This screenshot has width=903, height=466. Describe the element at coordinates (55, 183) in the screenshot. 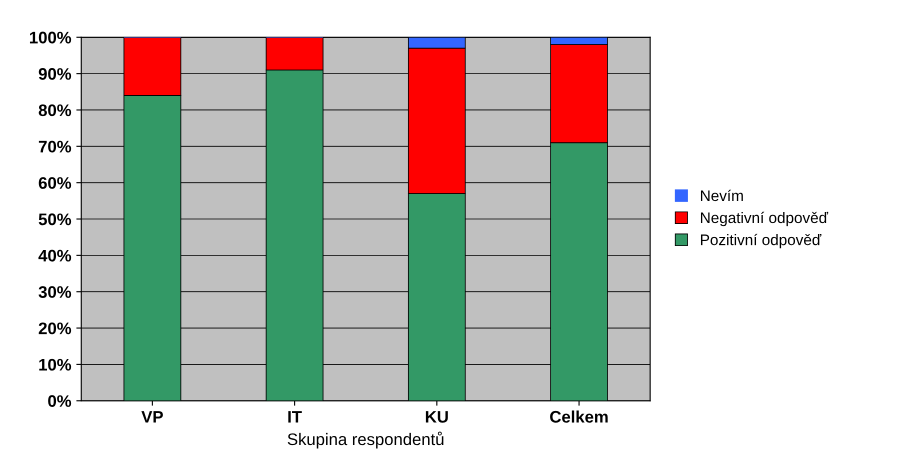

I see `y-tick-label: 60%` at that location.